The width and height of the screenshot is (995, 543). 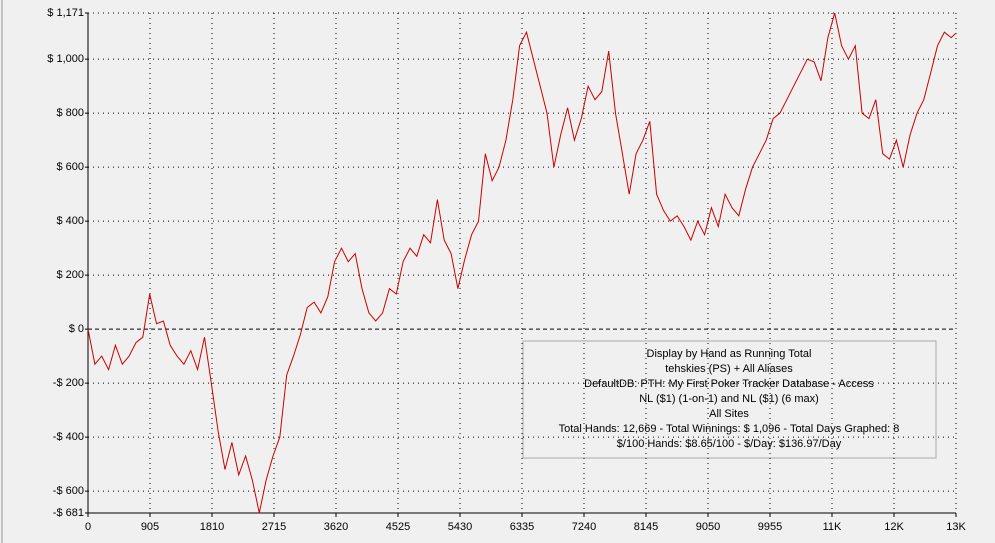 What do you see at coordinates (729, 414) in the screenshot?
I see `legend-text: All Sites` at bounding box center [729, 414].